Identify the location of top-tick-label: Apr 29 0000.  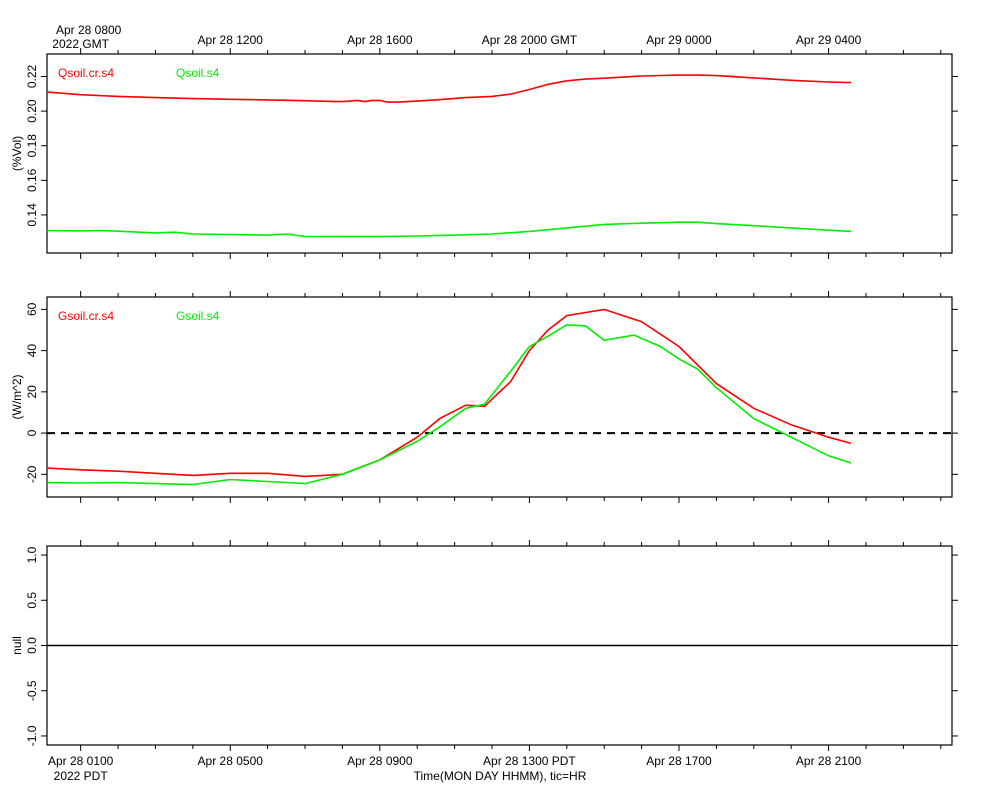
(679, 40).